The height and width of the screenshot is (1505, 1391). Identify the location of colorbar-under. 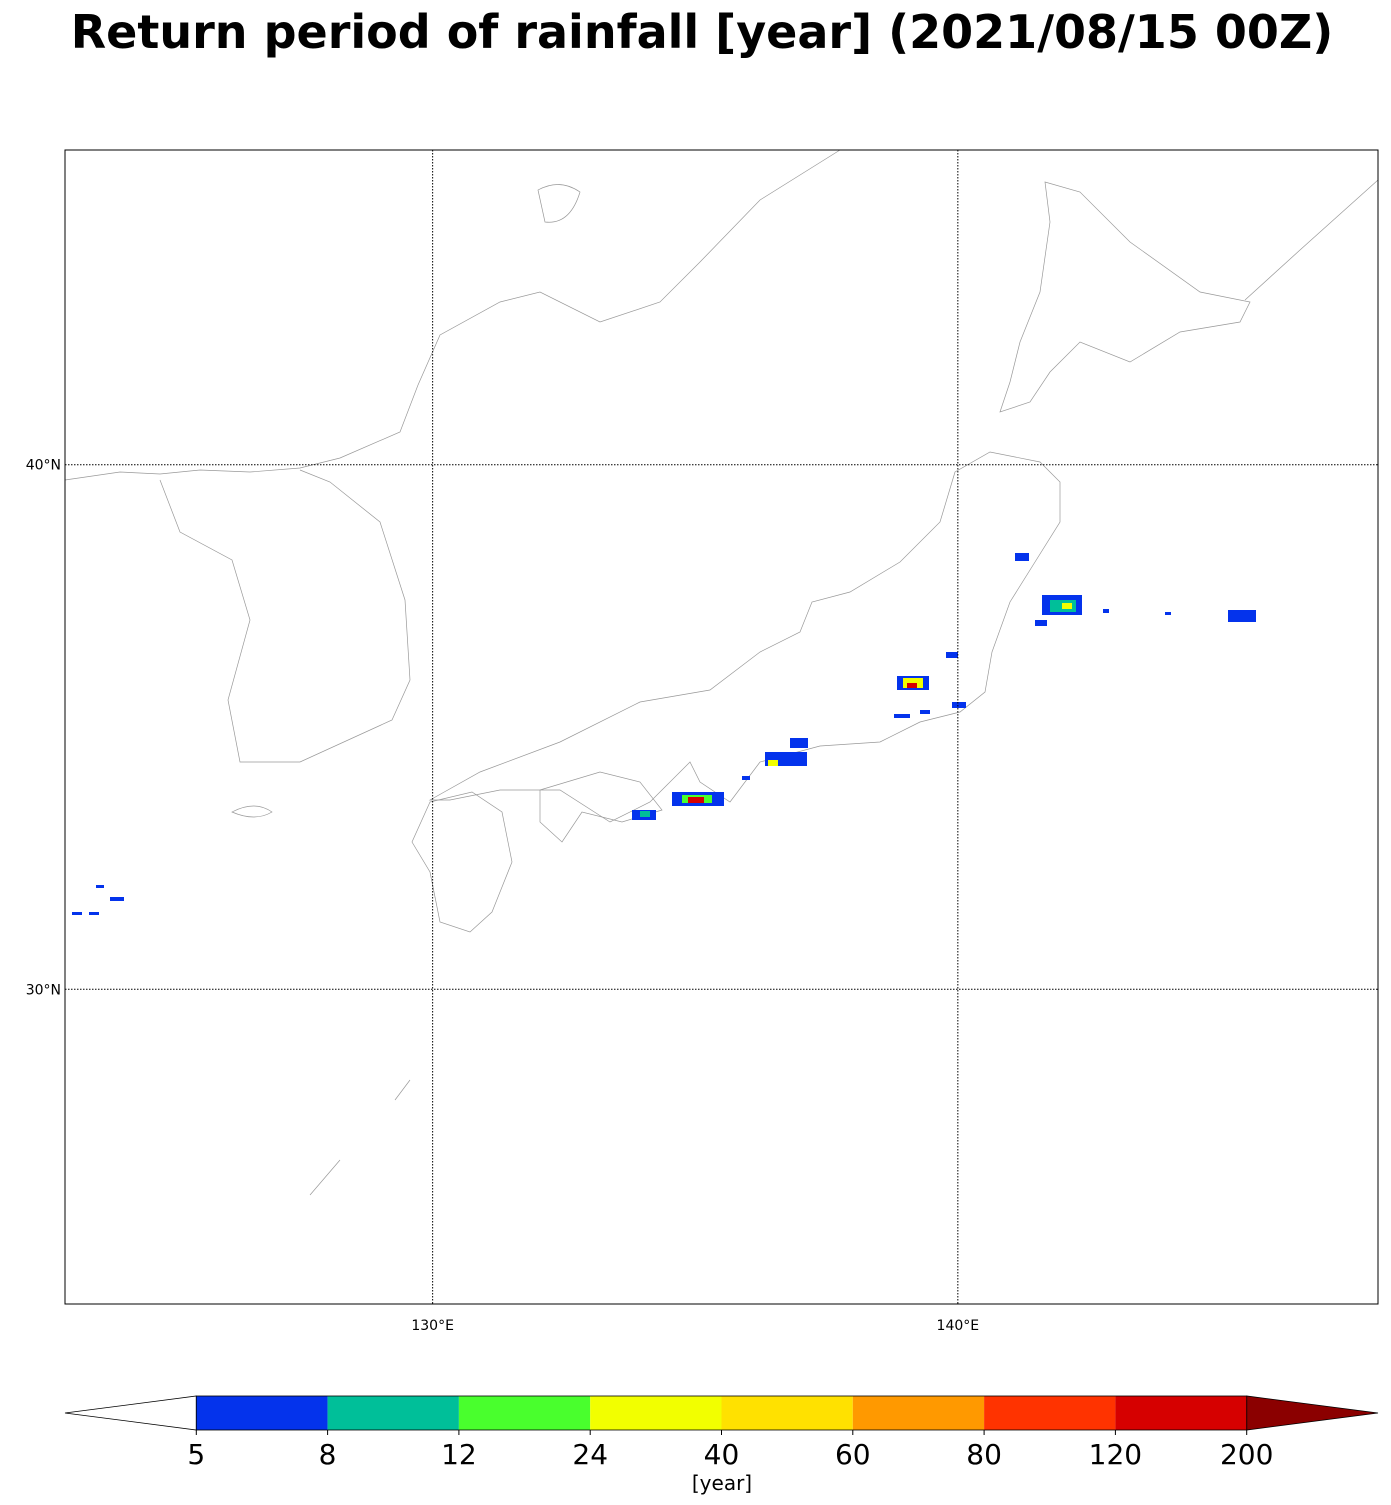
(130, 1413).